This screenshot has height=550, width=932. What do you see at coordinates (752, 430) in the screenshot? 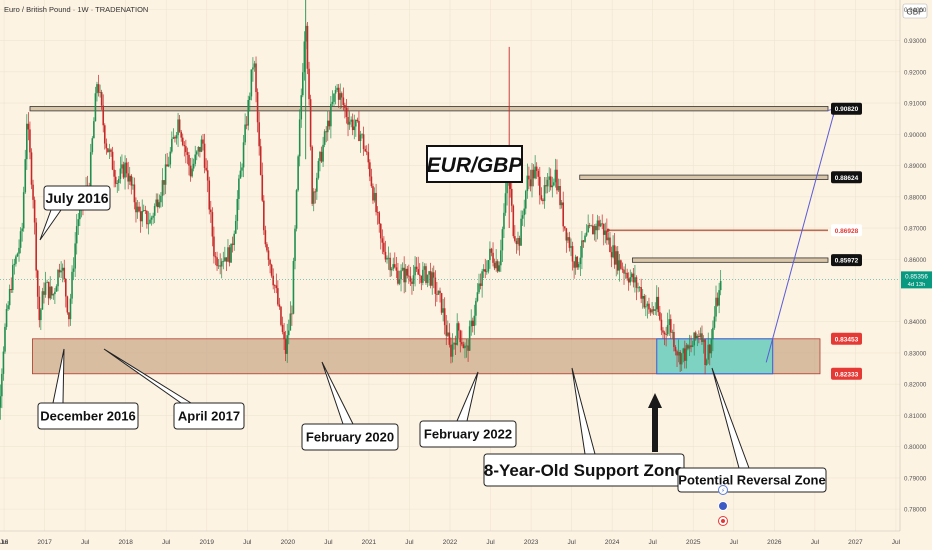
I see `callout-reversal: Potential Reversal Zone` at bounding box center [752, 430].